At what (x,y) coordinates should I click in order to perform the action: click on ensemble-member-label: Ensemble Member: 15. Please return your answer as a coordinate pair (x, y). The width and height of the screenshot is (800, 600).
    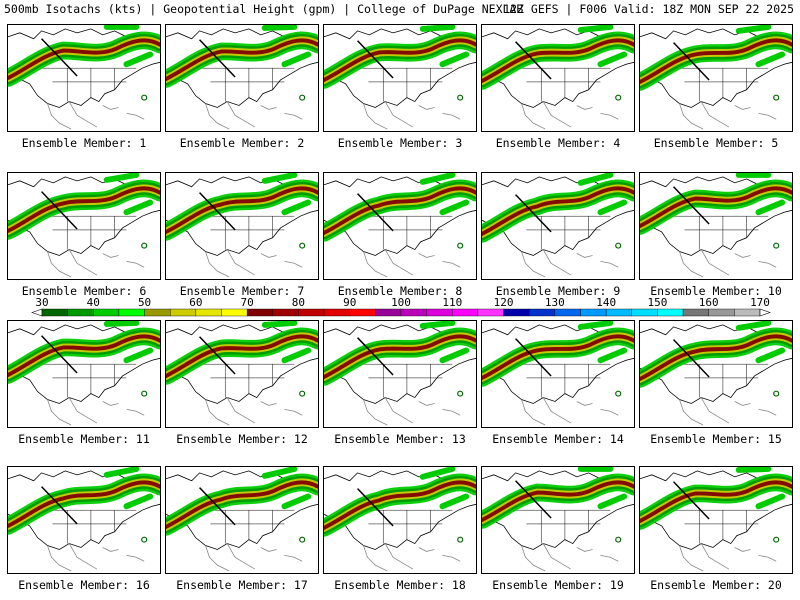
    Looking at the image, I should click on (716, 439).